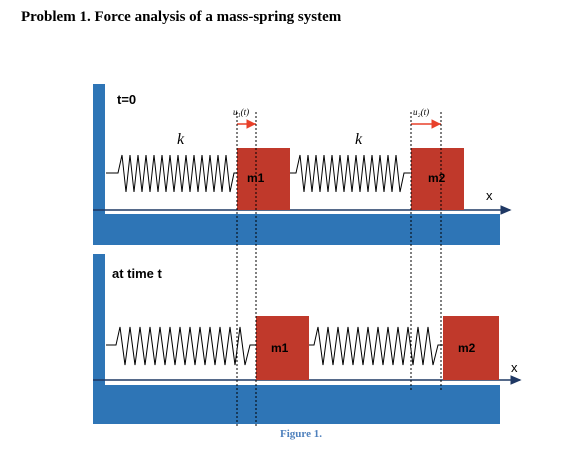 The image size is (570, 454). I want to click on mass2-label-top: m2, so click(437, 178).